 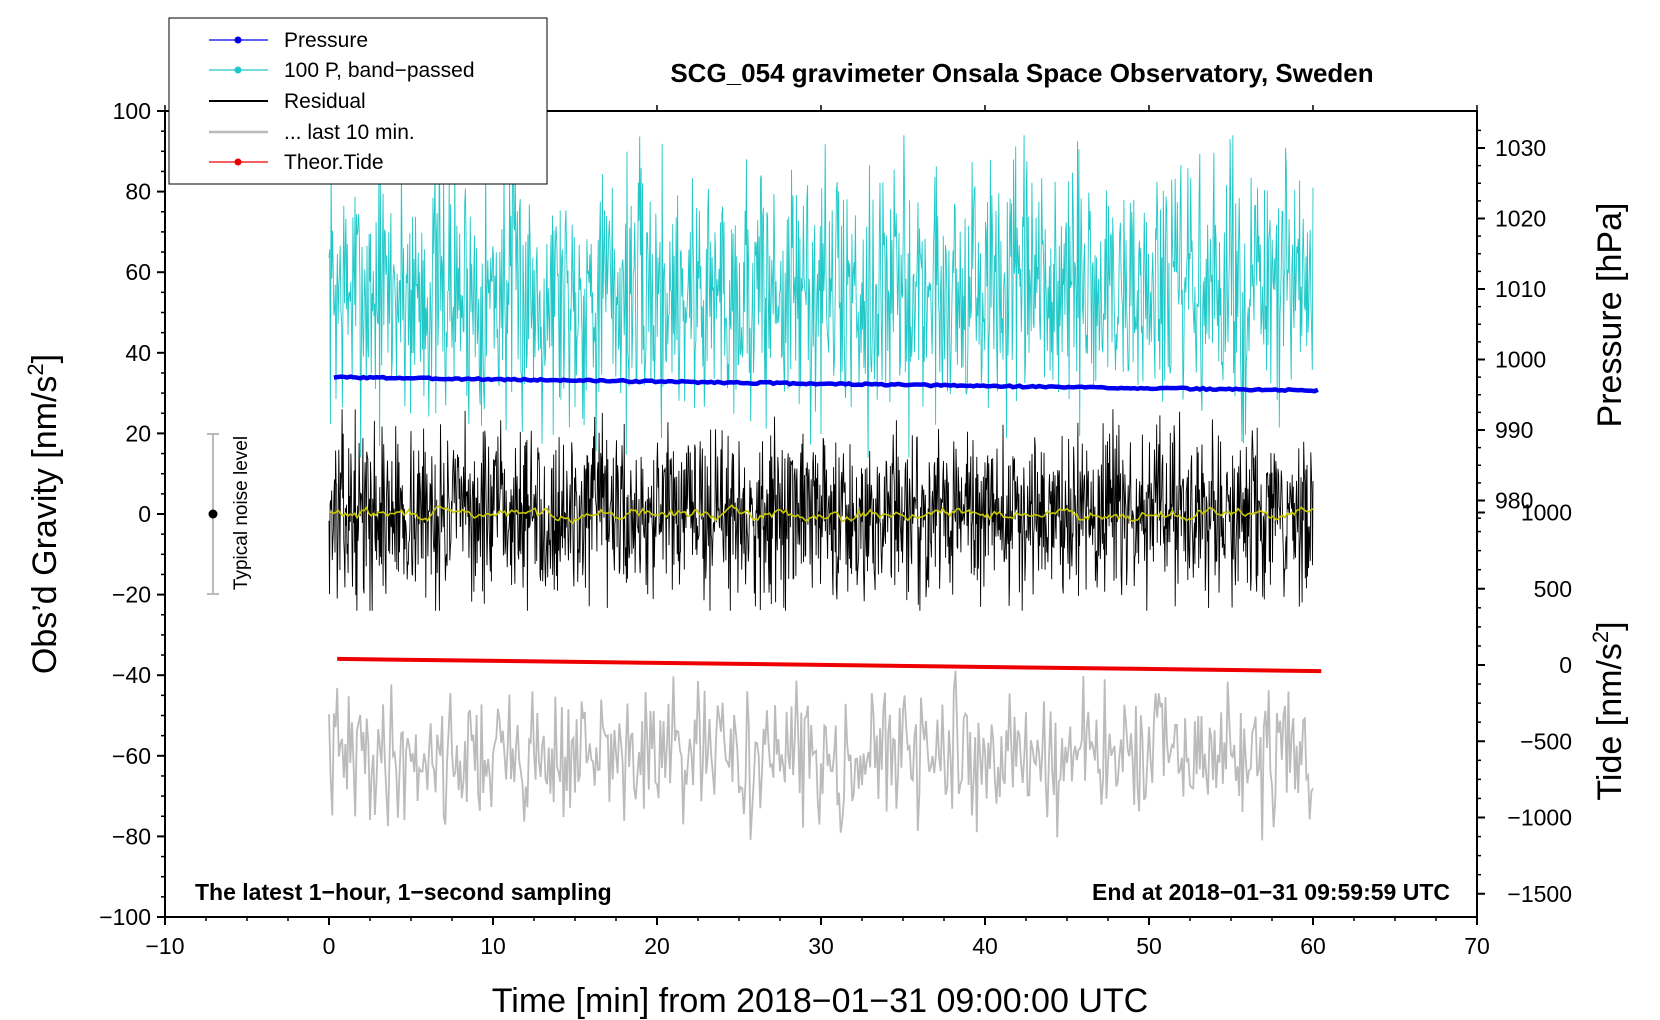 I want to click on legend-marker-pressure, so click(x=238, y=40).